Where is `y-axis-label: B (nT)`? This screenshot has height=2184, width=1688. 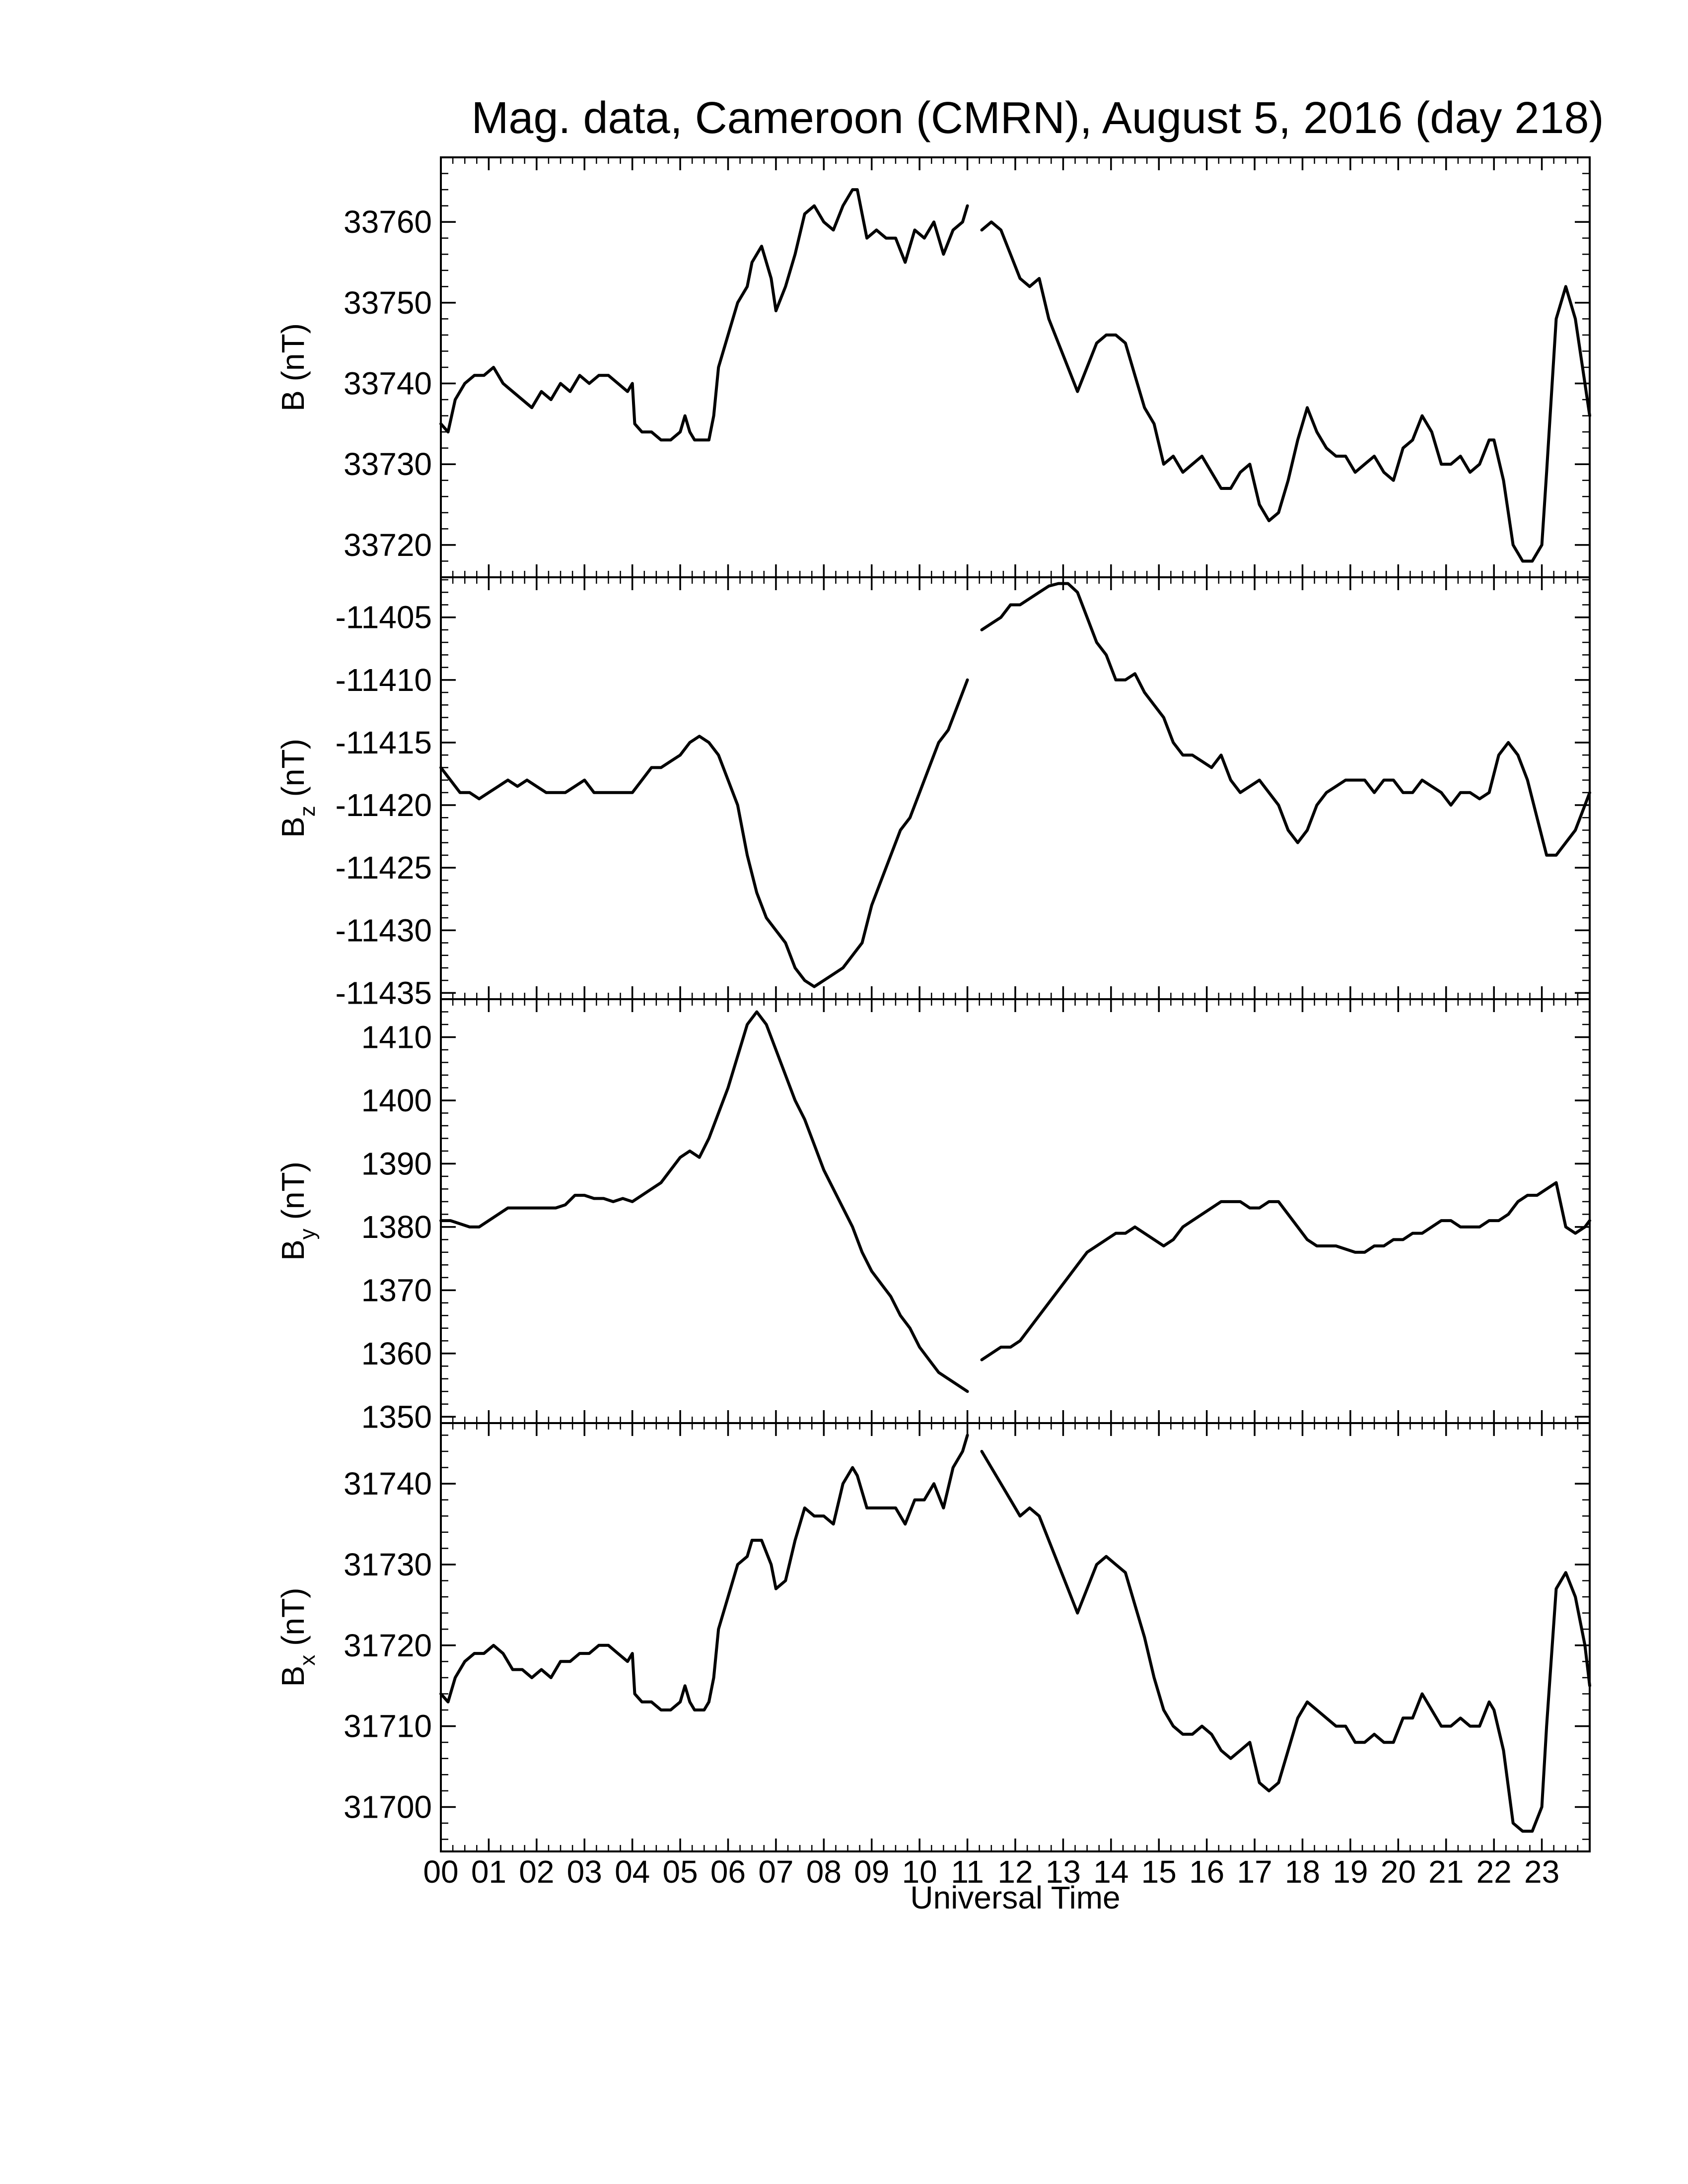 y-axis-label: B (nT) is located at coordinates (293, 367).